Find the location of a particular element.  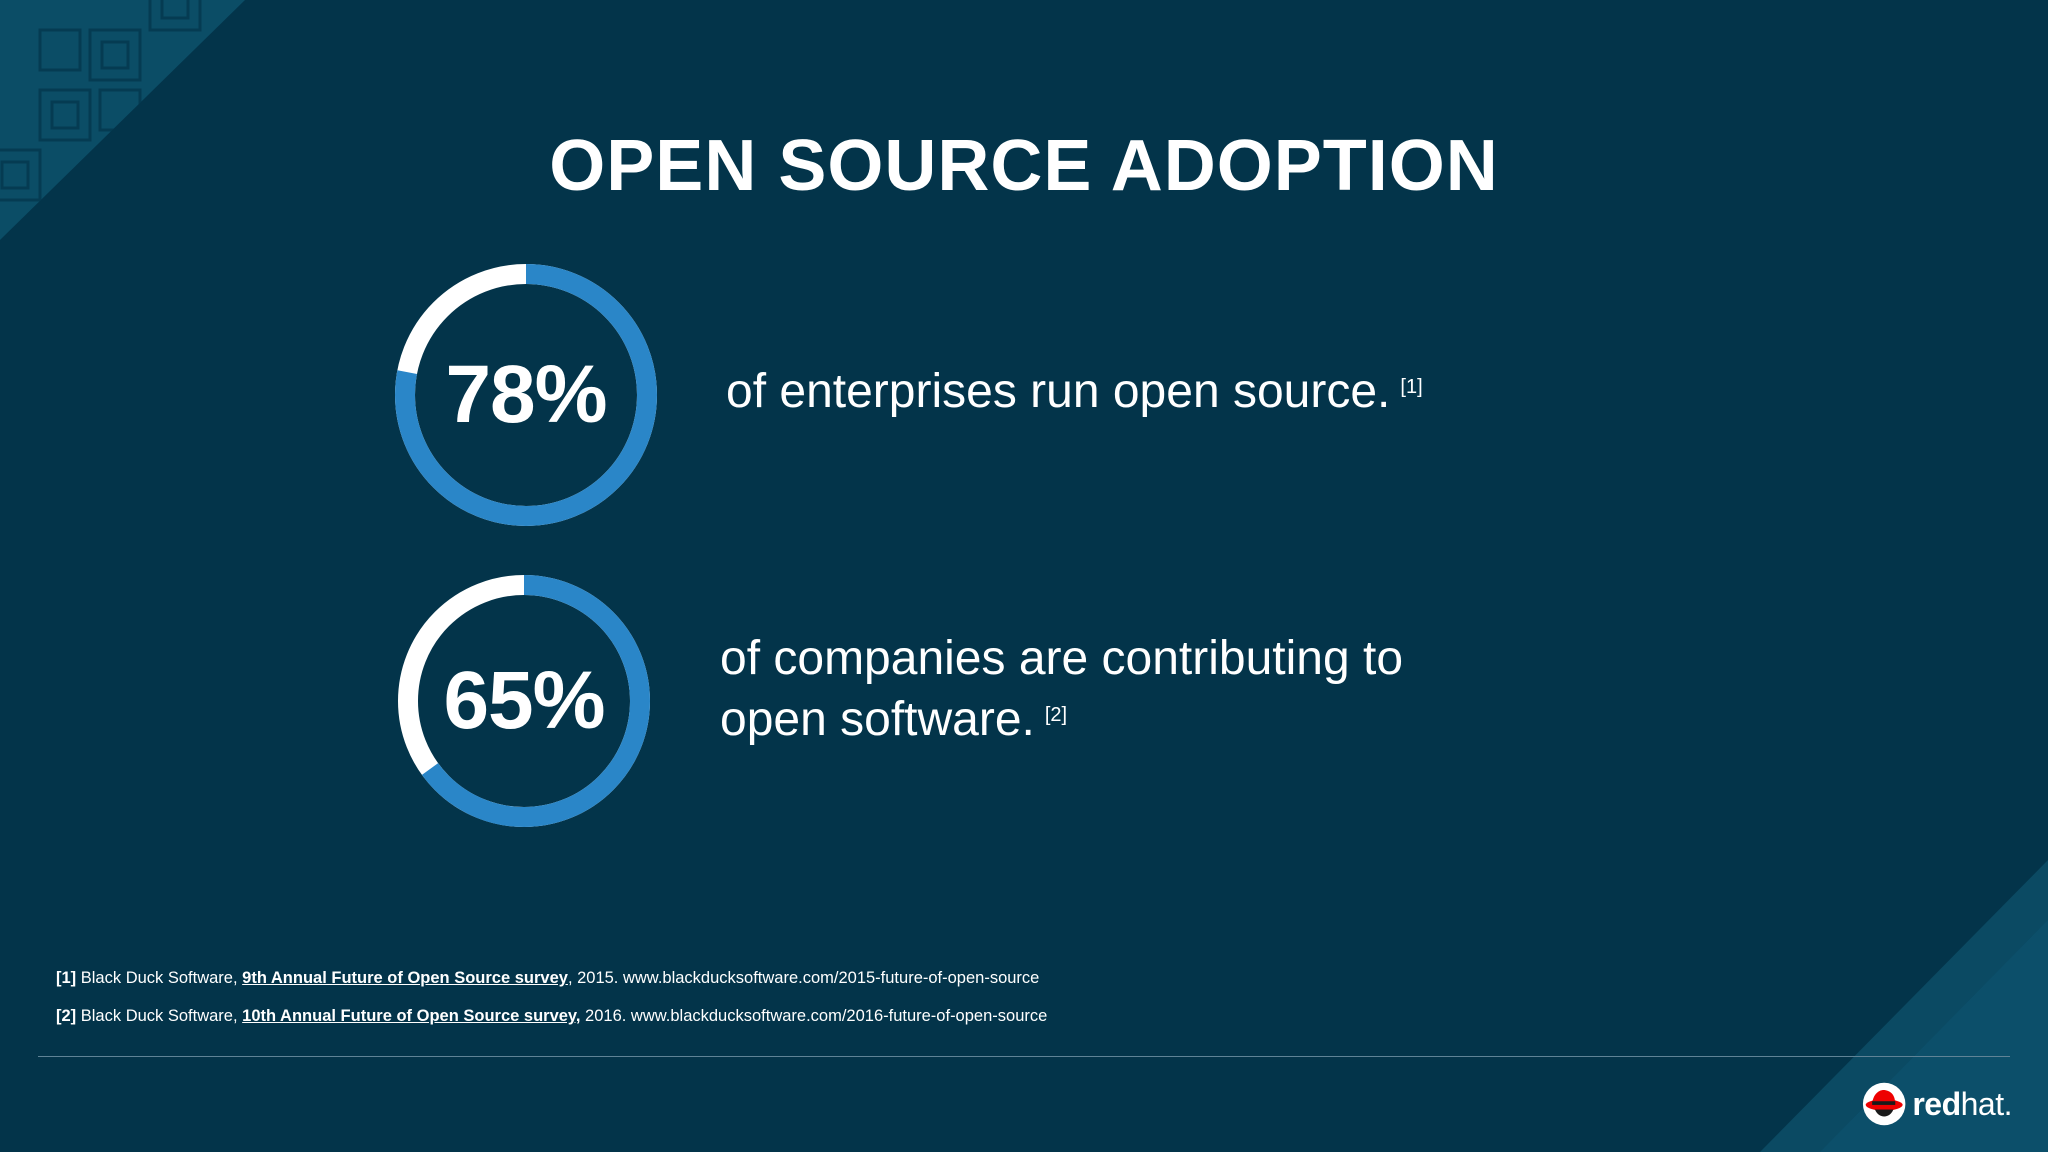

slide-title: OPEN SOURCE ADOPTION is located at coordinates (1024, 166).